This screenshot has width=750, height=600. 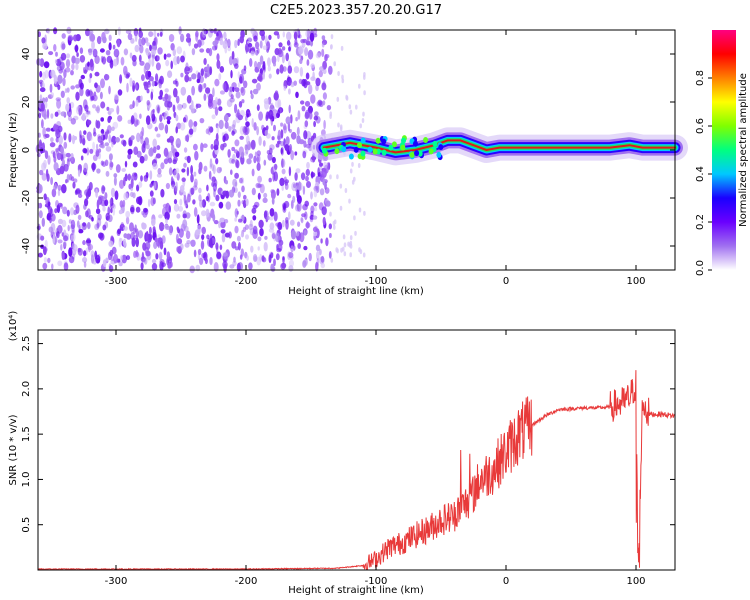 What do you see at coordinates (412, 154) in the screenshot?
I see `signal-blob` at bounding box center [412, 154].